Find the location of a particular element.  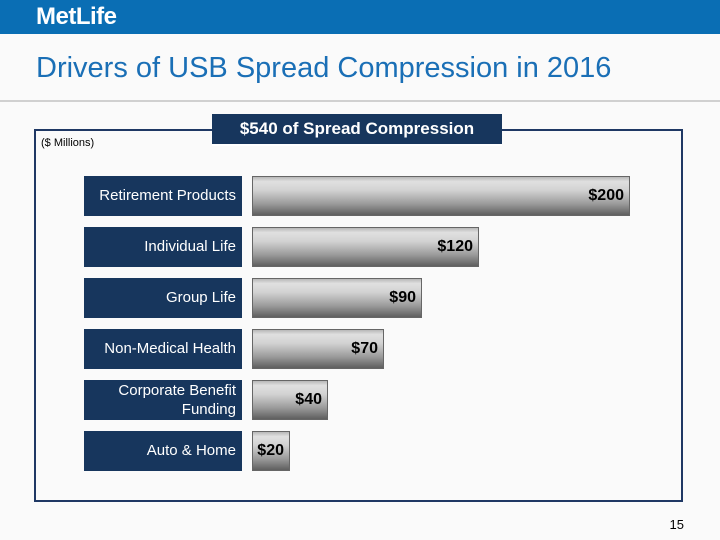

category-label: Auto & Home is located at coordinates (163, 451).